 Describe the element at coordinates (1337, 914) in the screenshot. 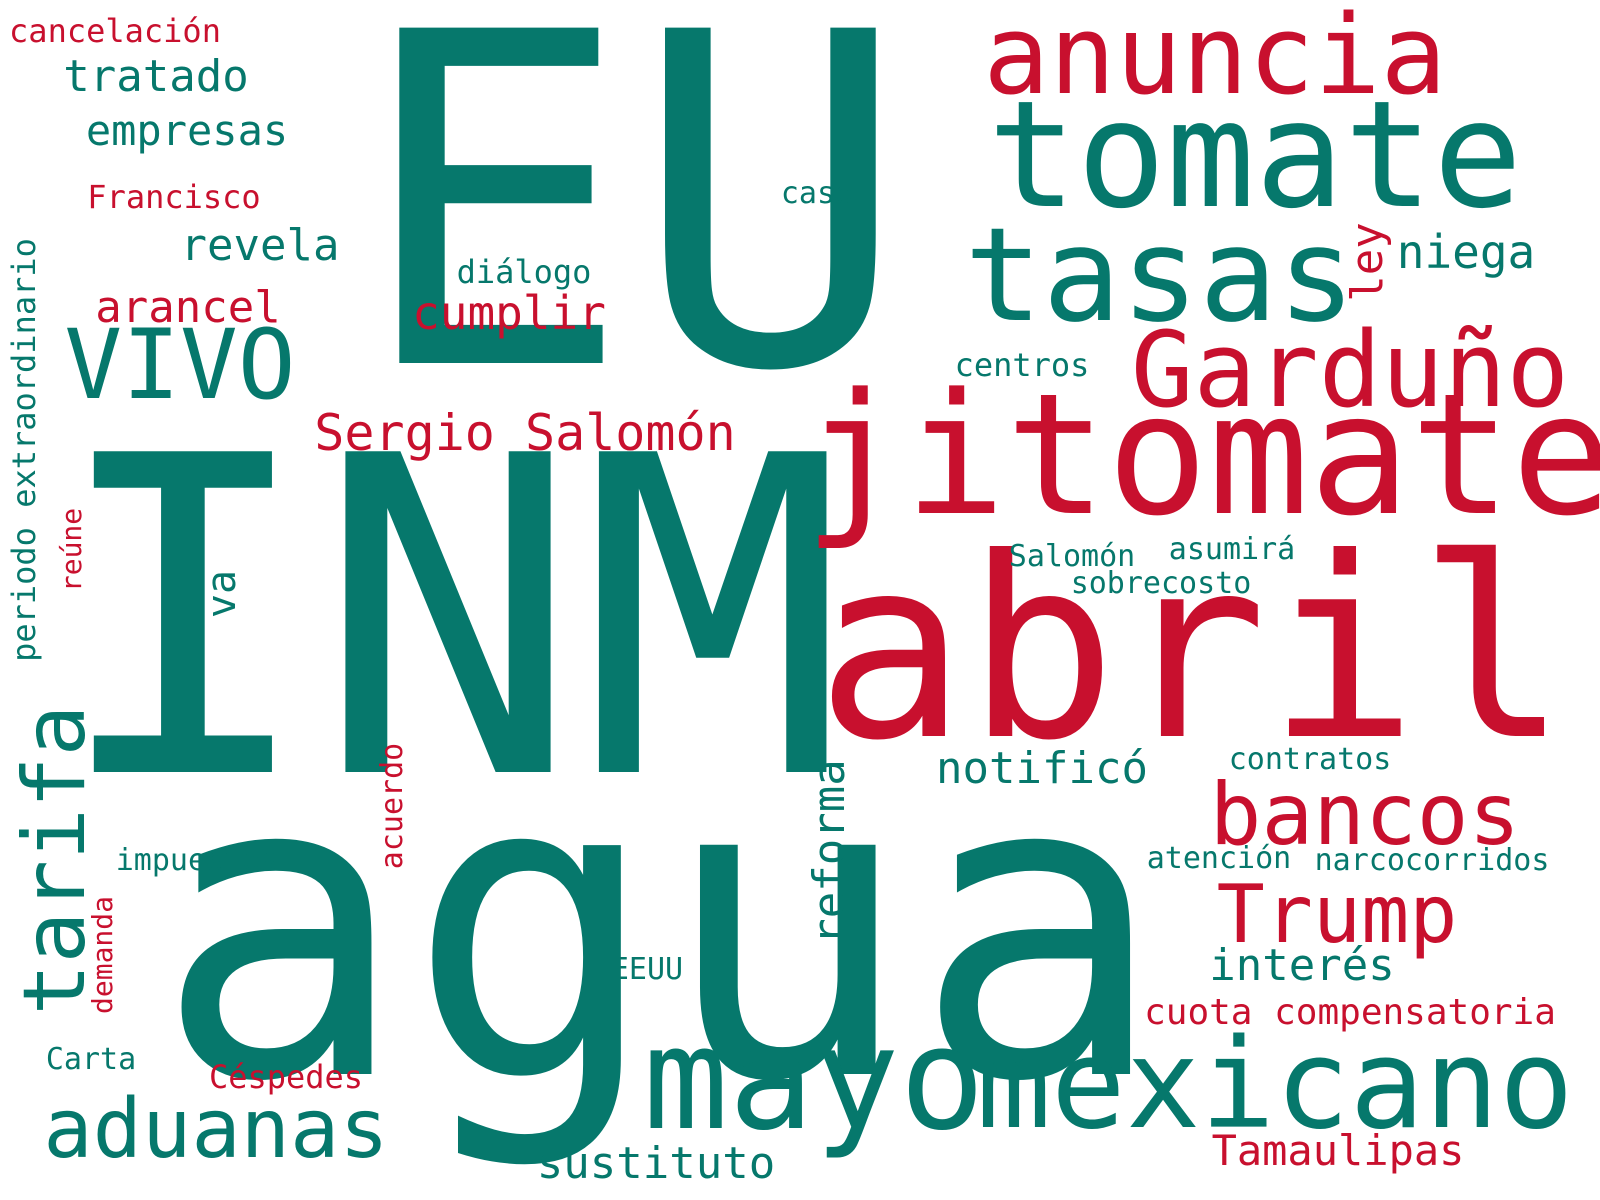

I see `word-trump: Trump` at that location.